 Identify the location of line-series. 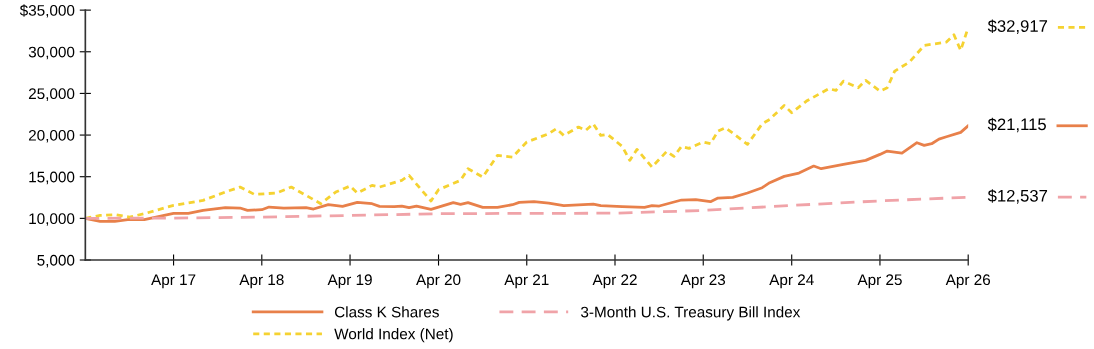
(527, 207).